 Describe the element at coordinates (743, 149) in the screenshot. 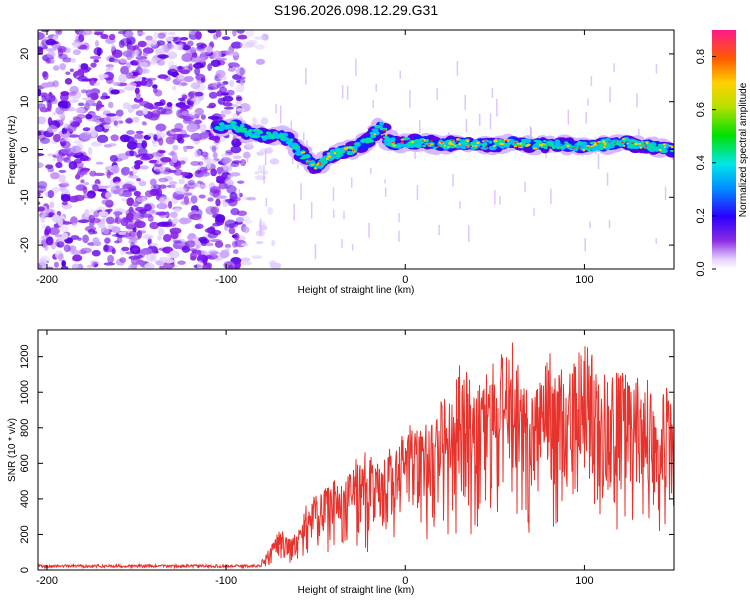

I see `colorbar-label: Normalized spectral amplitude` at that location.